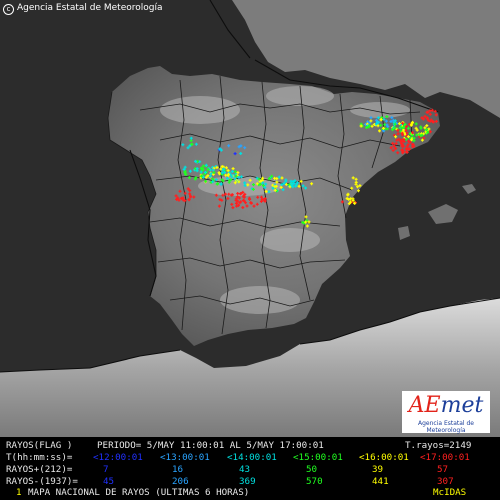  I want to click on legend-time-bin-6: <17:00:01, so click(445, 457).